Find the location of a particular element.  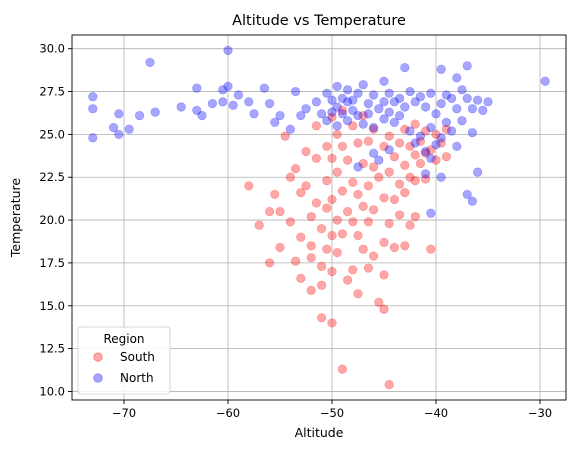

legend-marker-north is located at coordinates (98, 378).